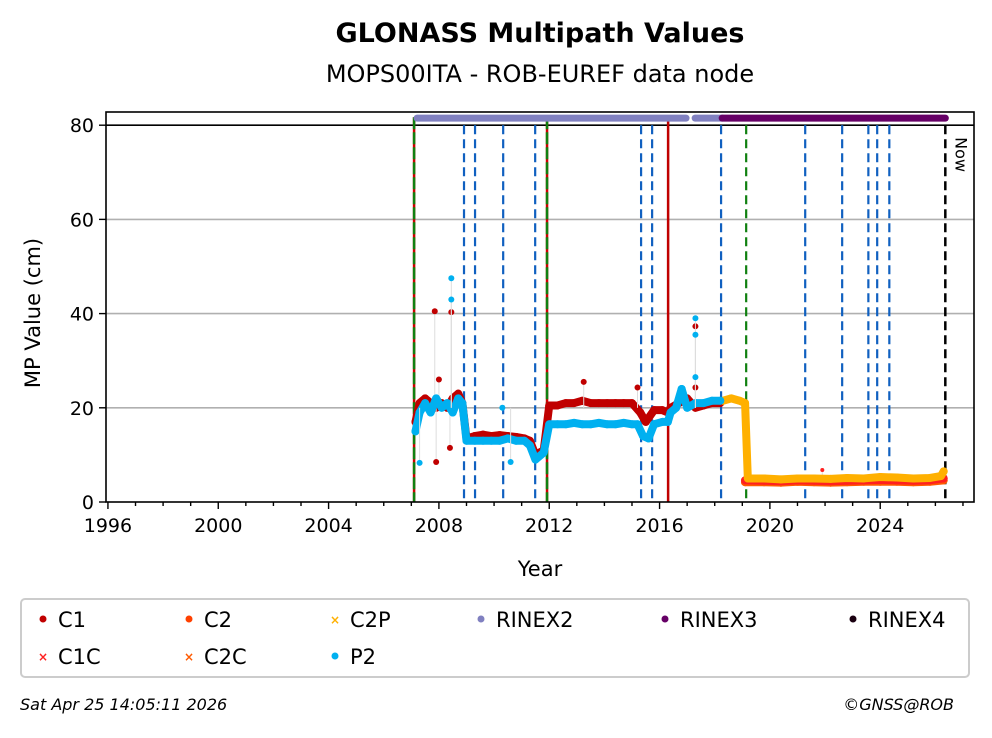 The image size is (992, 738). Describe the element at coordinates (539, 33) in the screenshot. I see `chart-title: GLONASS Multipath Values` at that location.